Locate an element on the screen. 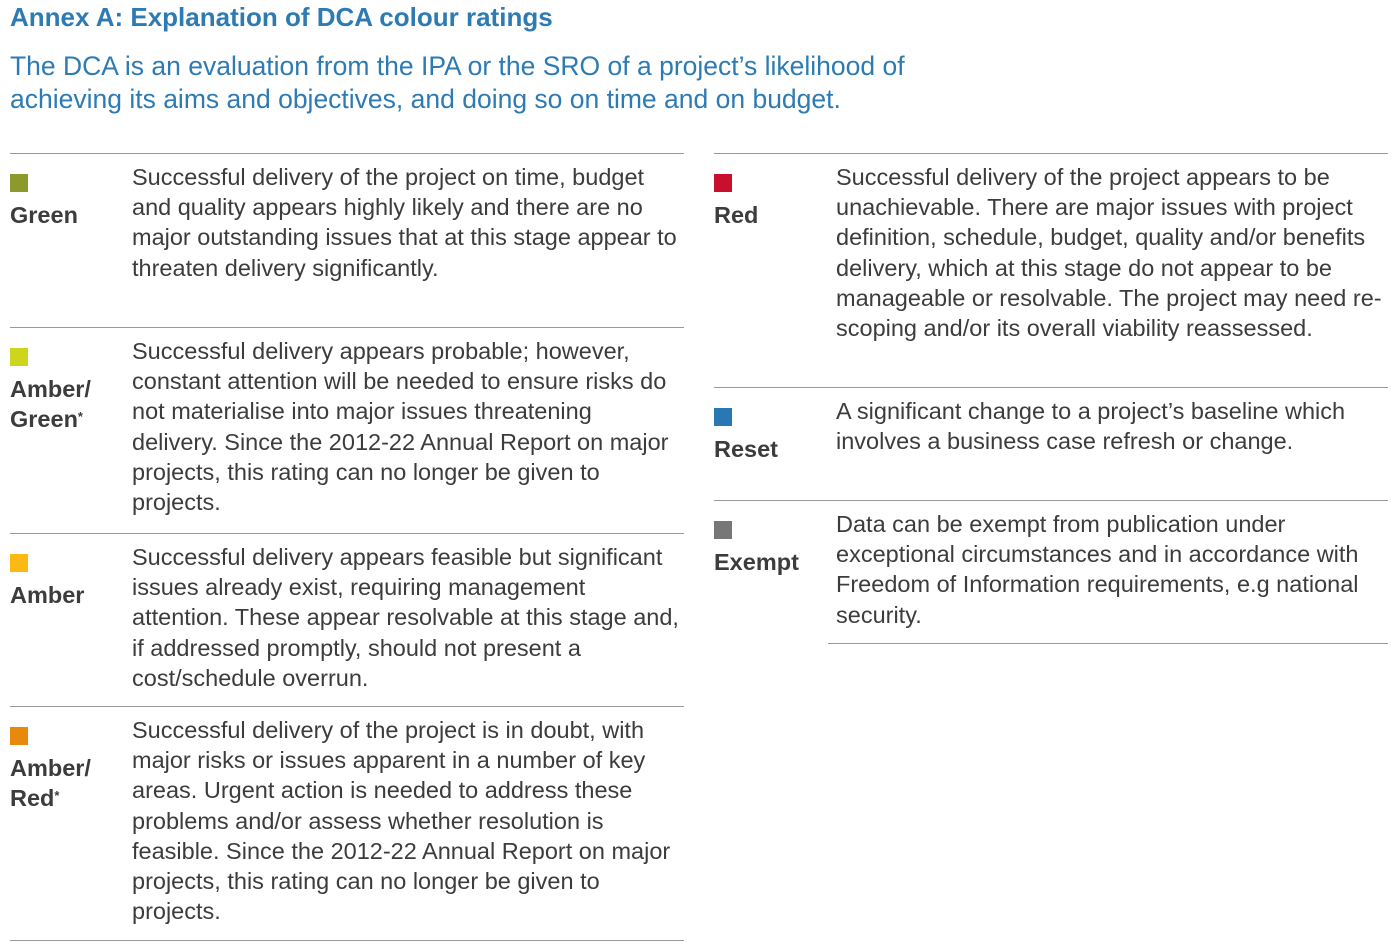 This screenshot has height=951, width=1400. rating-label-cell: Amber/ Red* is located at coordinates (71, 820).